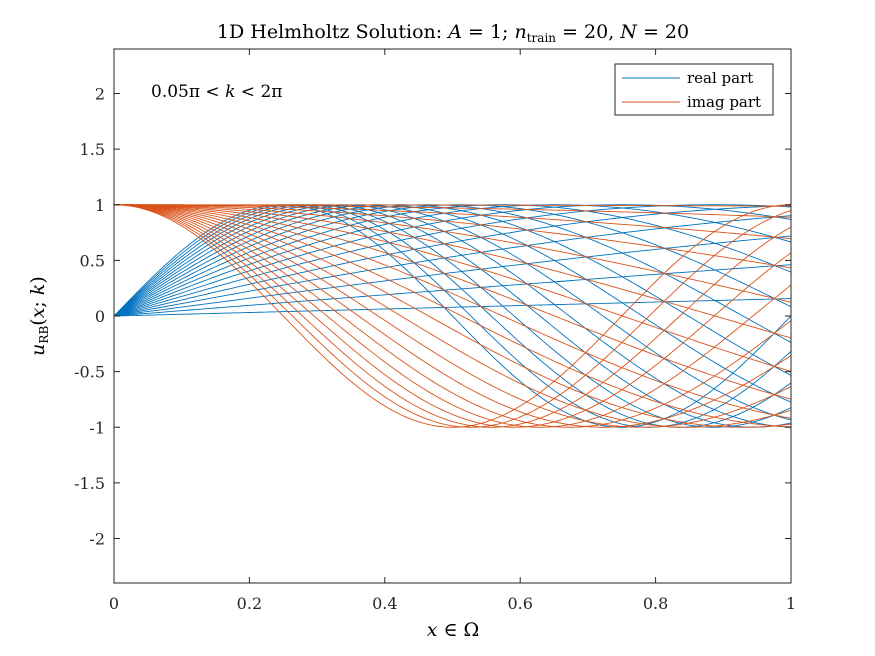  What do you see at coordinates (724, 102) in the screenshot?
I see `legend-label-imag: imag part` at bounding box center [724, 102].